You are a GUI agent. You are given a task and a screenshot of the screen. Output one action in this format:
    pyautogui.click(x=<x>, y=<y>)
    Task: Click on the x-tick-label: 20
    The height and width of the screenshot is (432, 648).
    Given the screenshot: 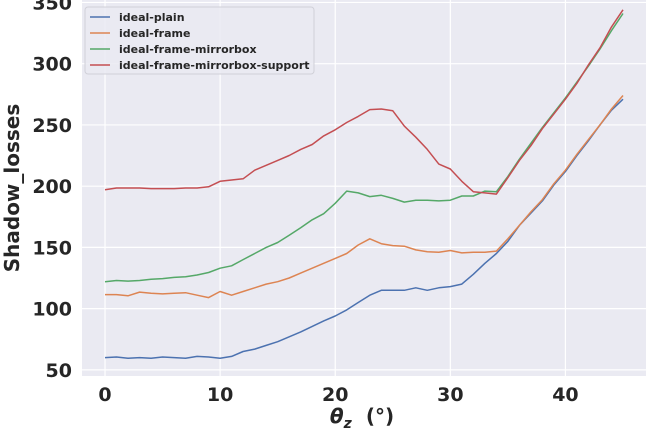 What is the action you would take?
    pyautogui.click(x=335, y=395)
    